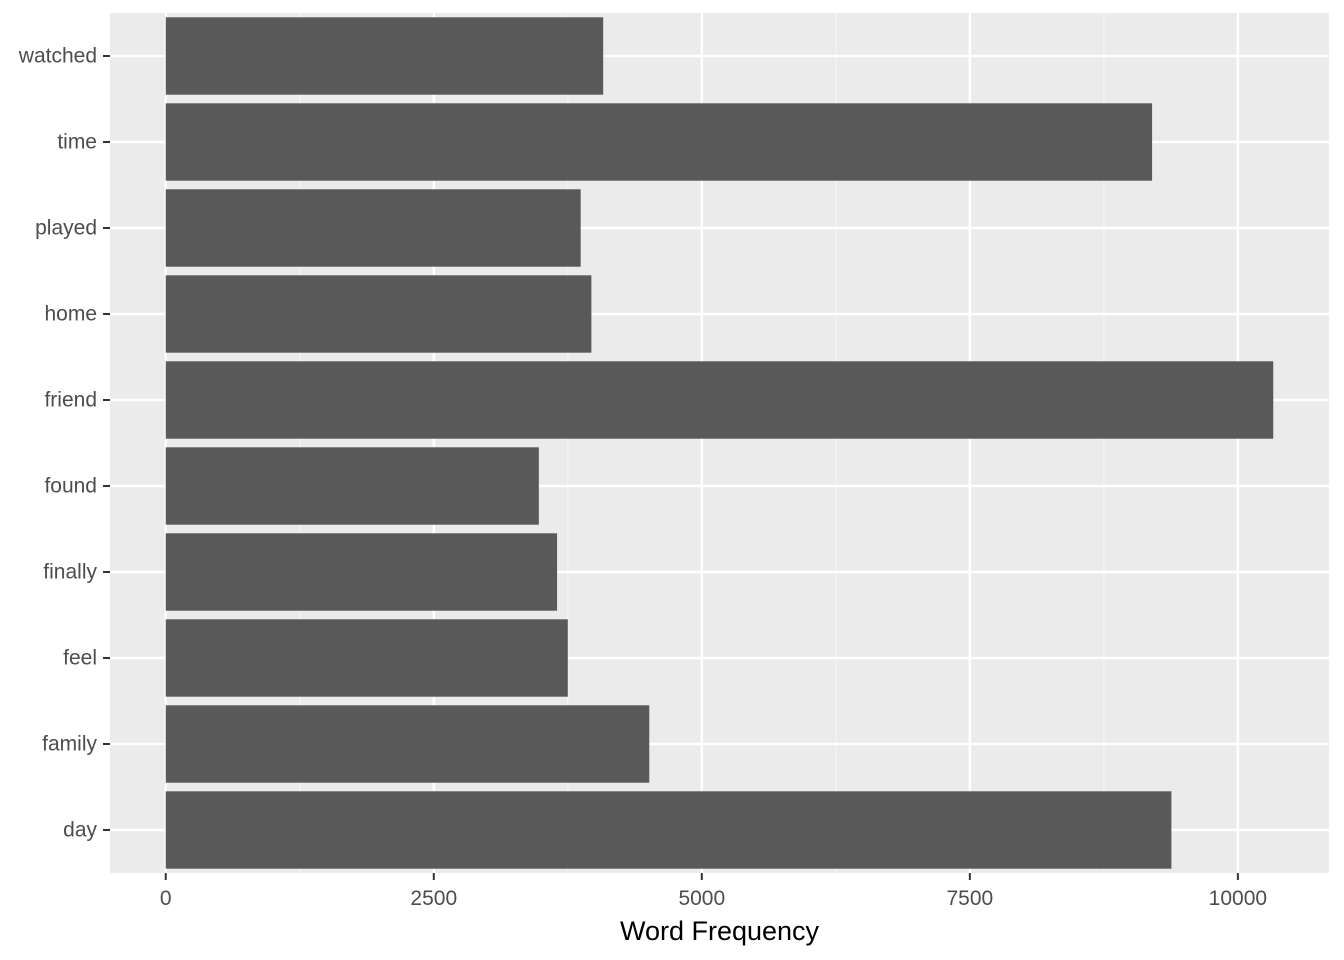 The image size is (1344, 960). Describe the element at coordinates (378, 314) in the screenshot. I see `bar-home` at that location.